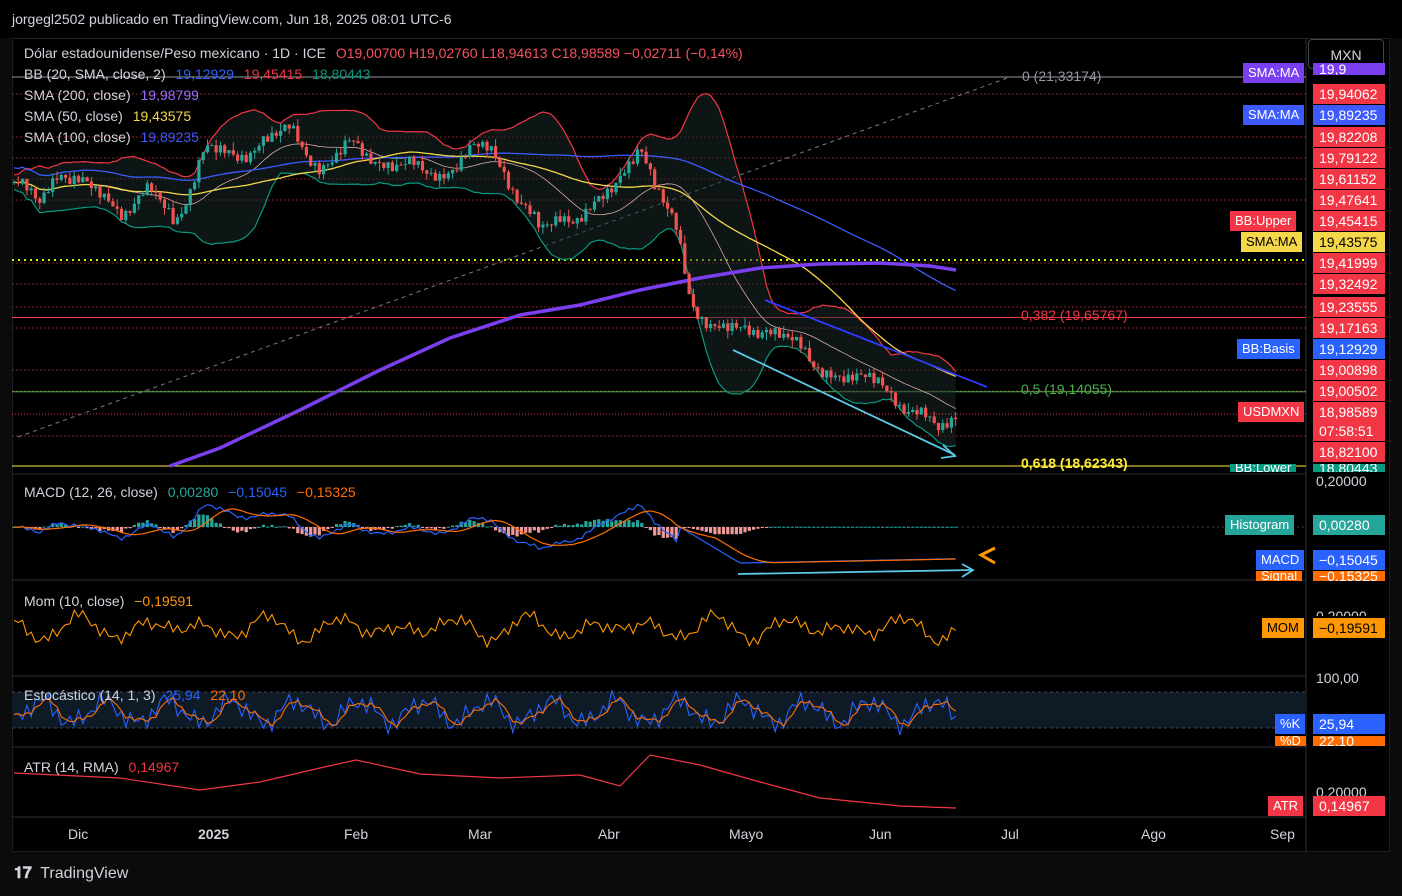 The height and width of the screenshot is (896, 1402). I want to click on legend-mom: Mom (10, close) −0,19591, so click(108, 601).